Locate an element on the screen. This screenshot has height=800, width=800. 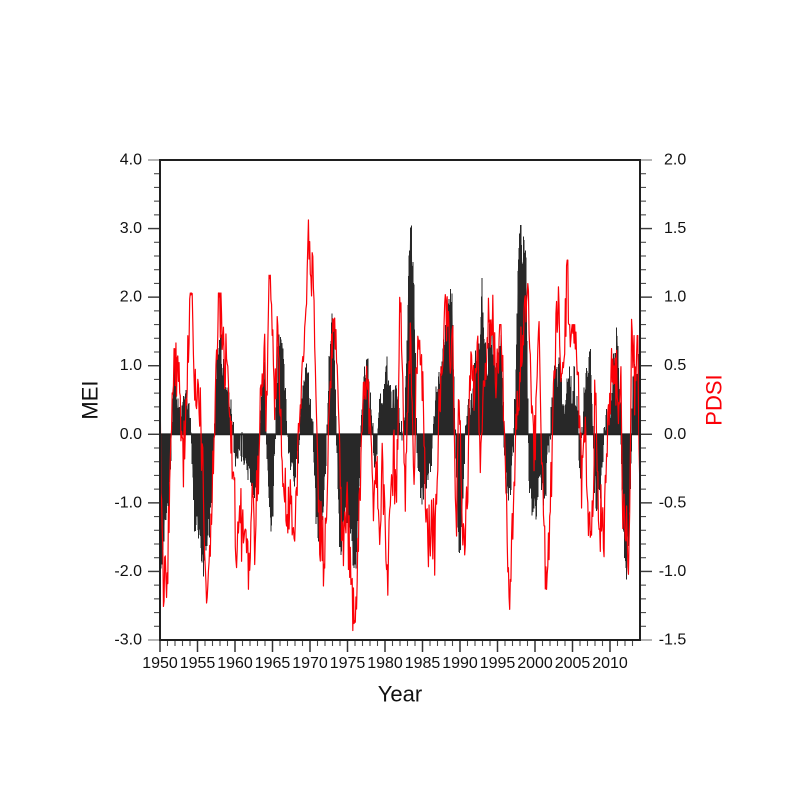
svg-text: 1955 is located at coordinates (198, 663).